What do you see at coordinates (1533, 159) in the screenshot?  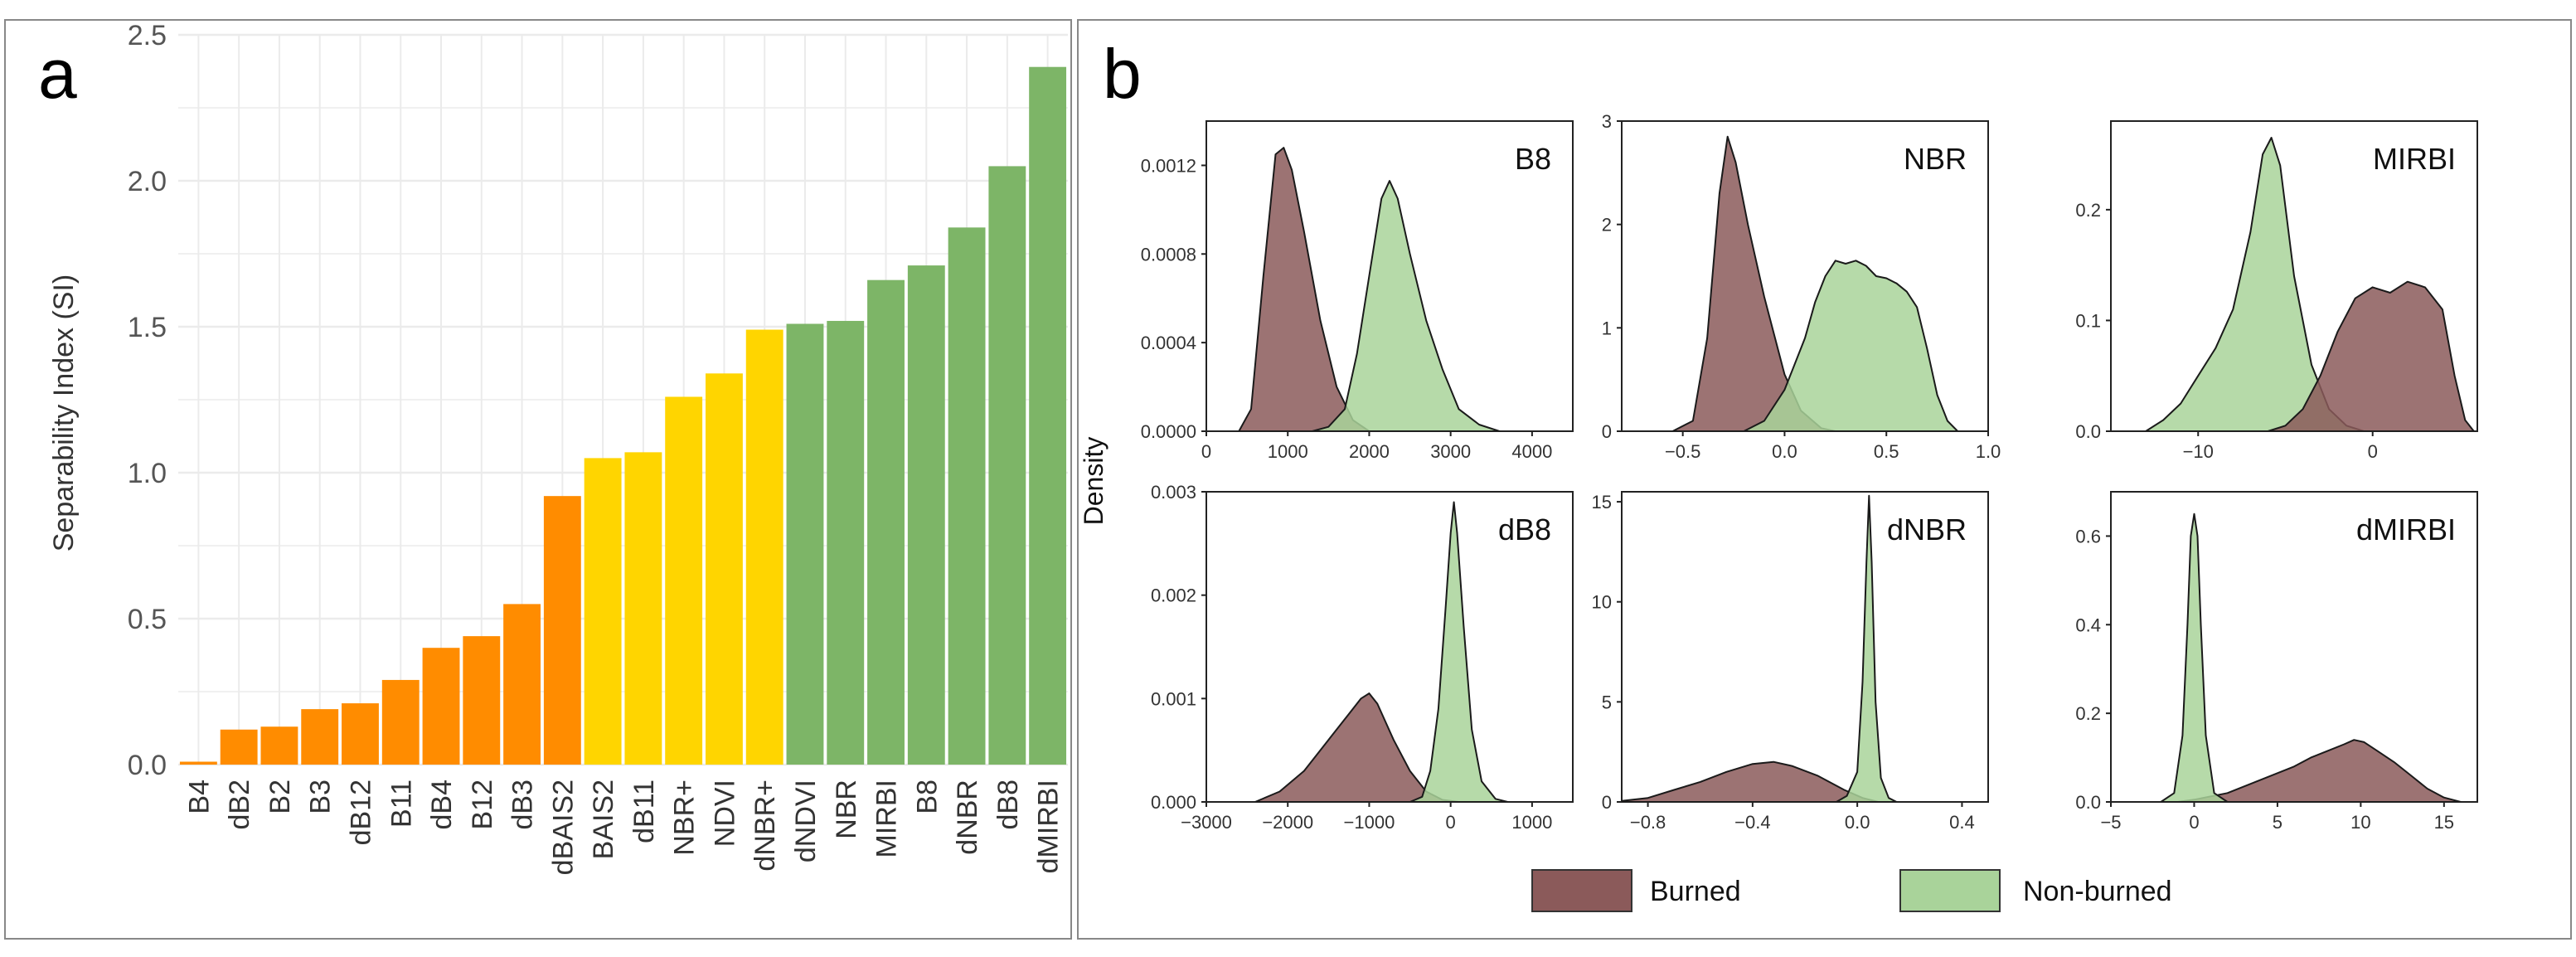 I see `density-panel-title: B8` at bounding box center [1533, 159].